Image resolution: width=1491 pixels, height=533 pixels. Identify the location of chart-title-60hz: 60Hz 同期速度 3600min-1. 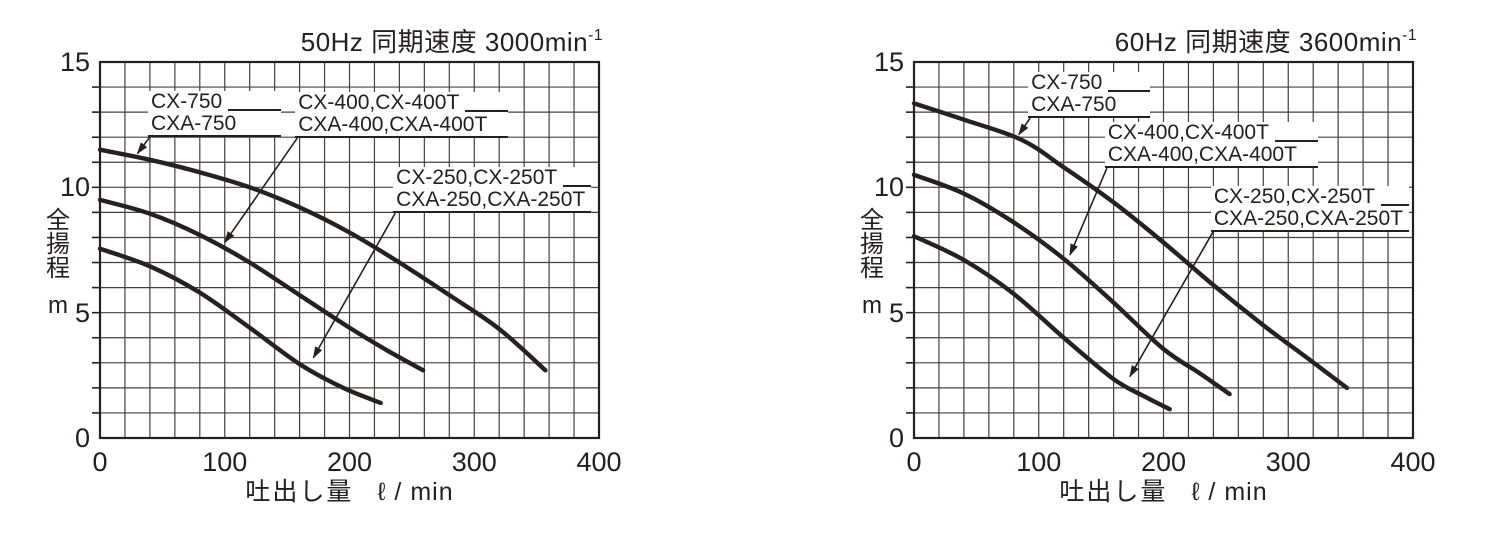
(1266, 40).